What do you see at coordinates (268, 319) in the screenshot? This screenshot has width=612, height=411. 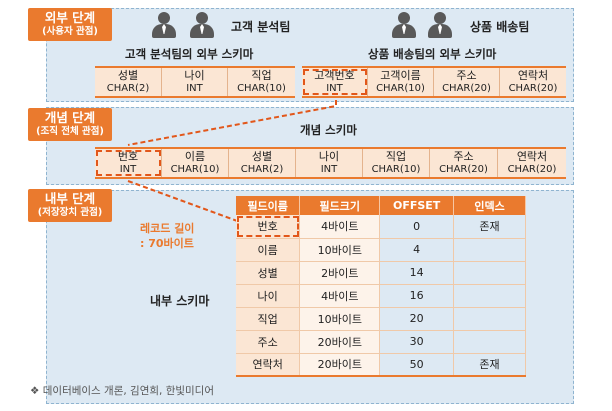 I see `field-name-cell: 직업` at bounding box center [268, 319].